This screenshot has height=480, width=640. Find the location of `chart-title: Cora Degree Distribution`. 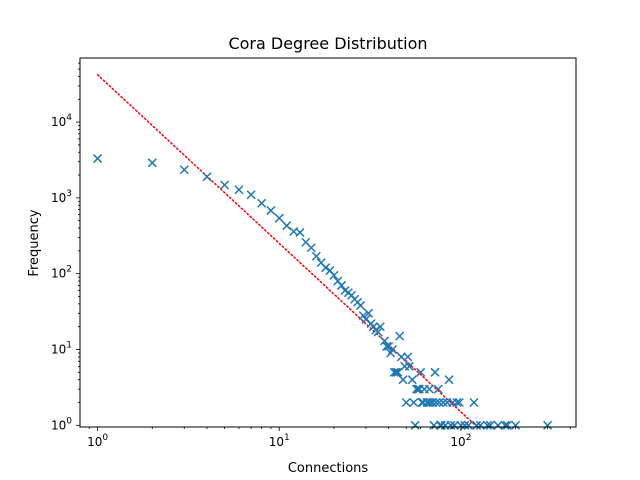

chart-title: Cora Degree Distribution is located at coordinates (327, 43).